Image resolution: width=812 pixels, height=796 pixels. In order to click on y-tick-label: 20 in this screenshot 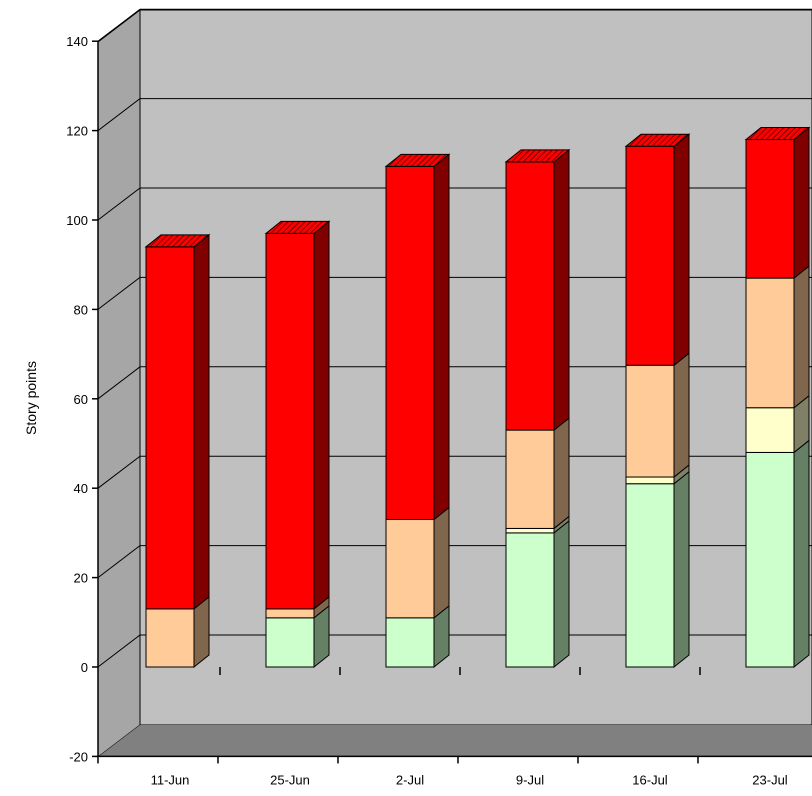, I will do `click(81, 578)`.